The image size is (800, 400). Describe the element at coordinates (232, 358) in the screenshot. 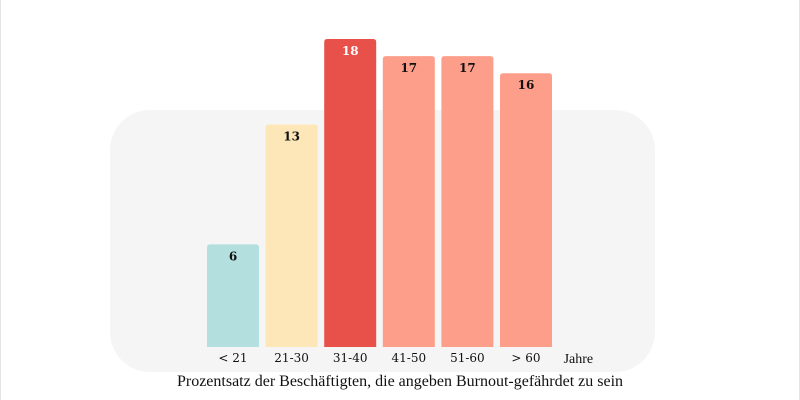

I see `x-tick-label: < 21` at that location.